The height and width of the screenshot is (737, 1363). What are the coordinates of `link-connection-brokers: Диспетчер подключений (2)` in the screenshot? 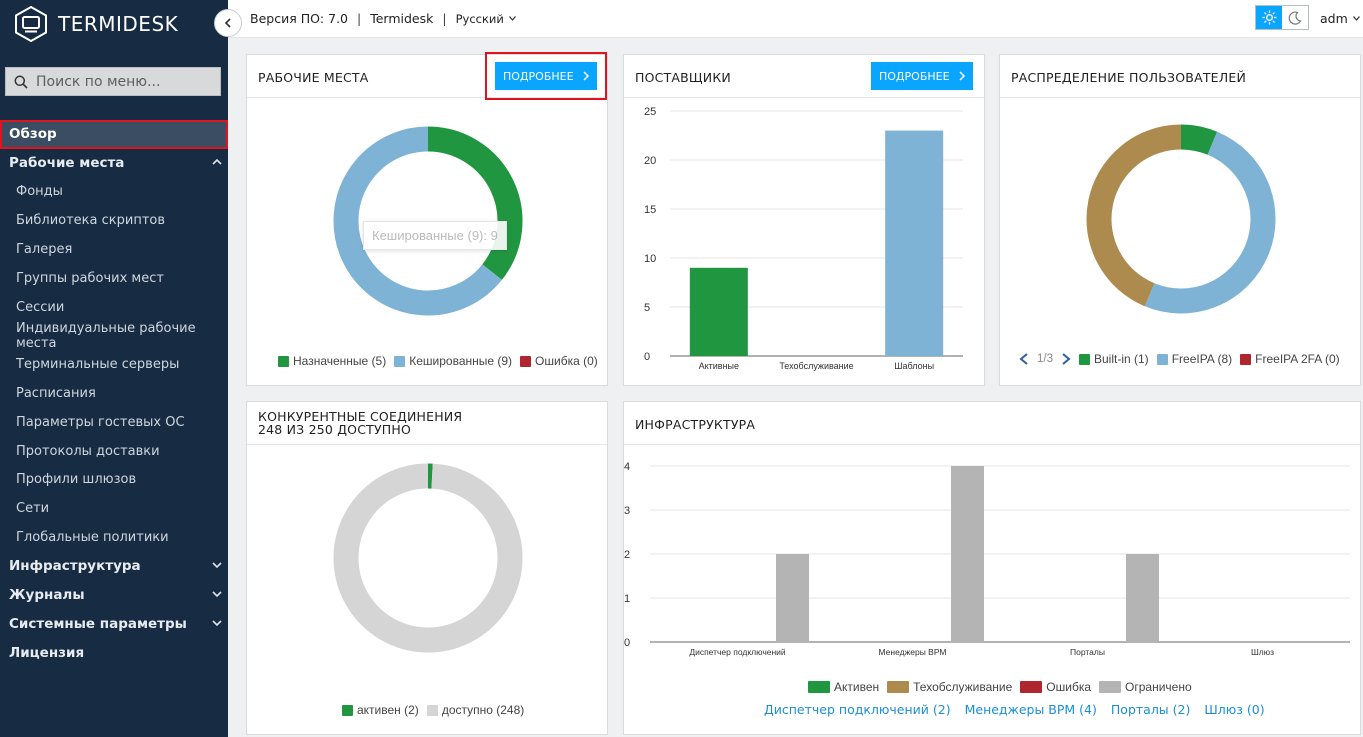 It's located at (857, 709).